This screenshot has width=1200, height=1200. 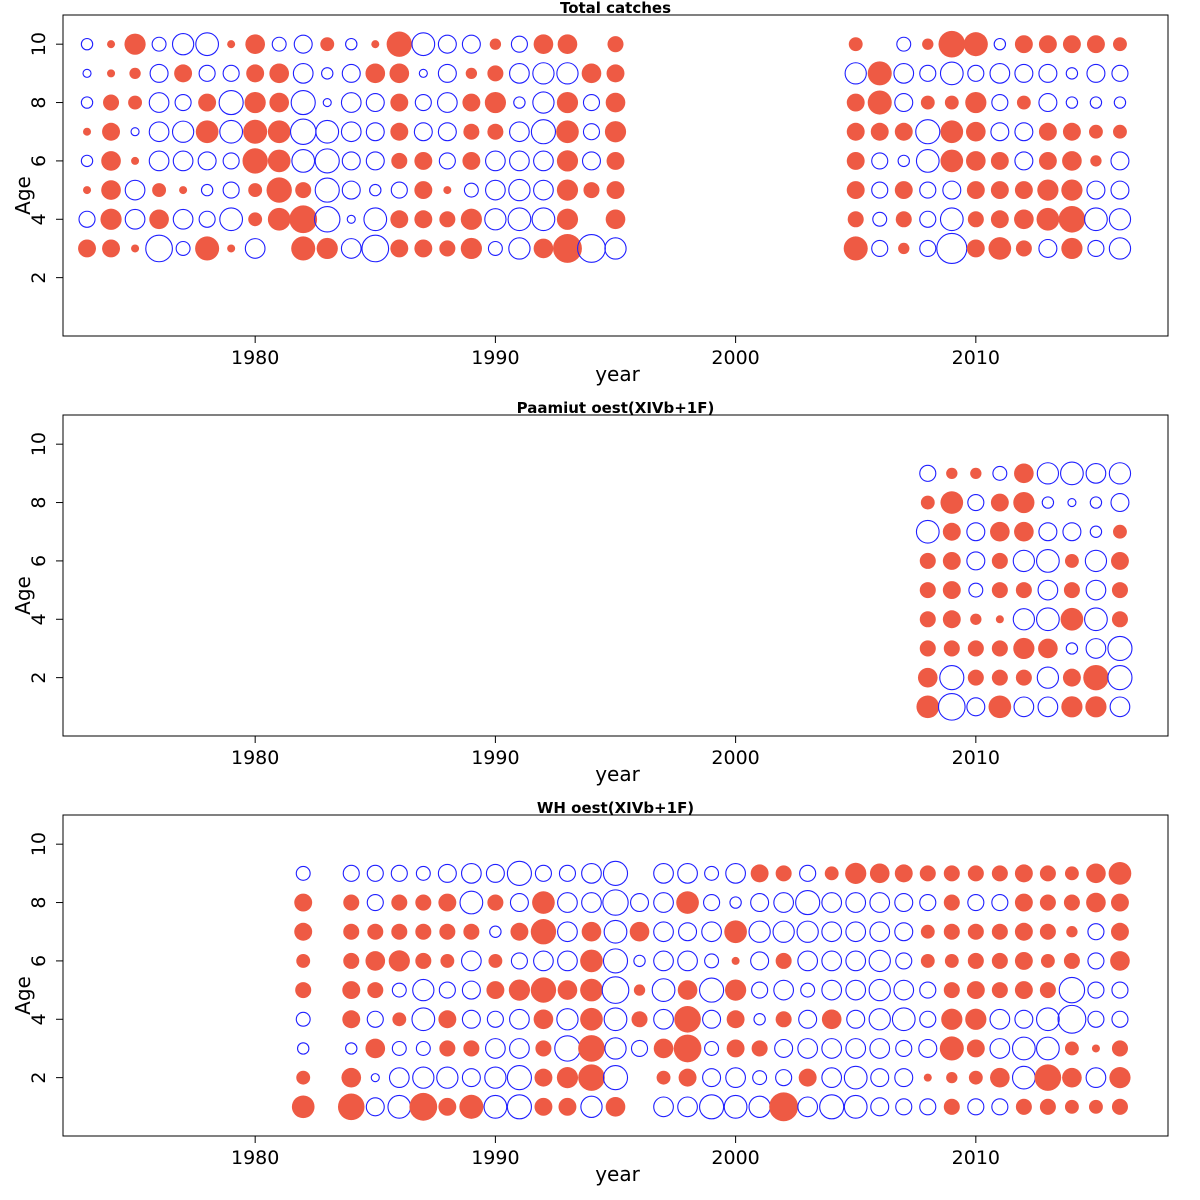 I want to click on y-axis-label: Age, so click(x=23, y=995).